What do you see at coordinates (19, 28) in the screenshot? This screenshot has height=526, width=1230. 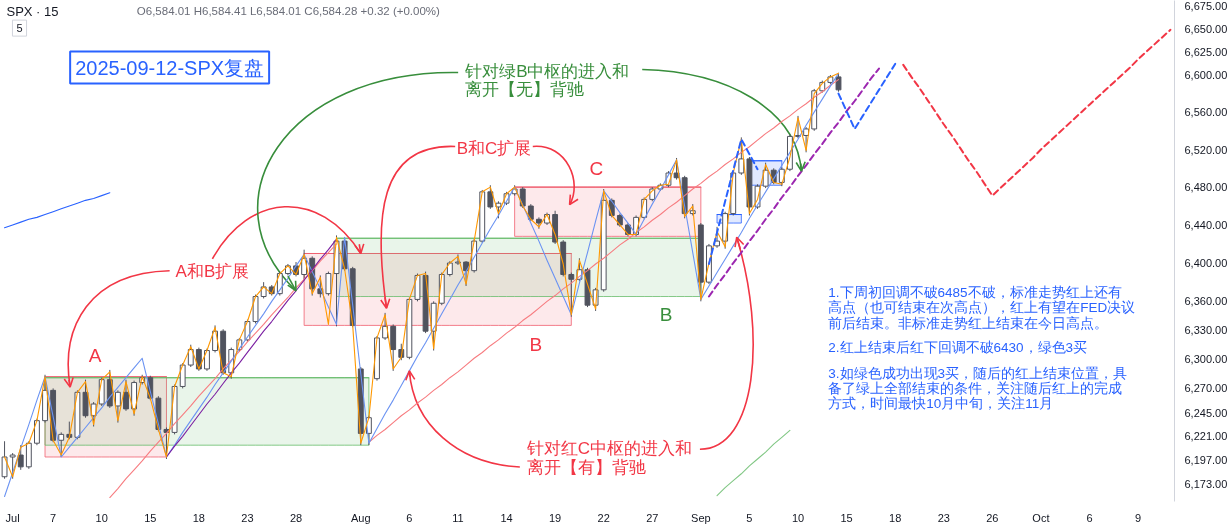 I see `annotation: 5` at bounding box center [19, 28].